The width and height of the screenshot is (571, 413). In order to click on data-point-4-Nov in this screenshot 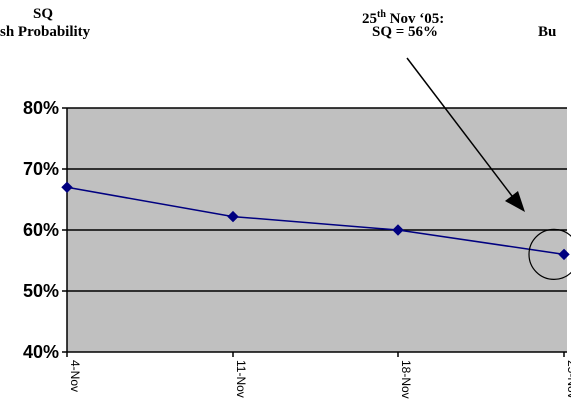, I will do `click(67, 187)`.